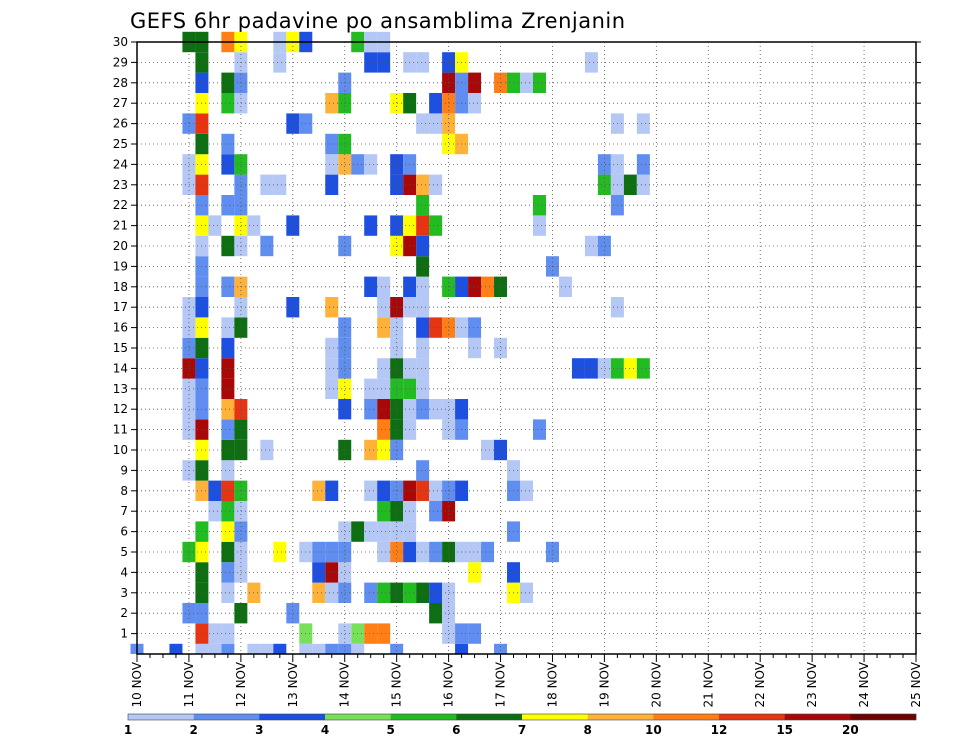 The image size is (960, 742). What do you see at coordinates (124, 572) in the screenshot?
I see `y-tick-label: 4` at bounding box center [124, 572].